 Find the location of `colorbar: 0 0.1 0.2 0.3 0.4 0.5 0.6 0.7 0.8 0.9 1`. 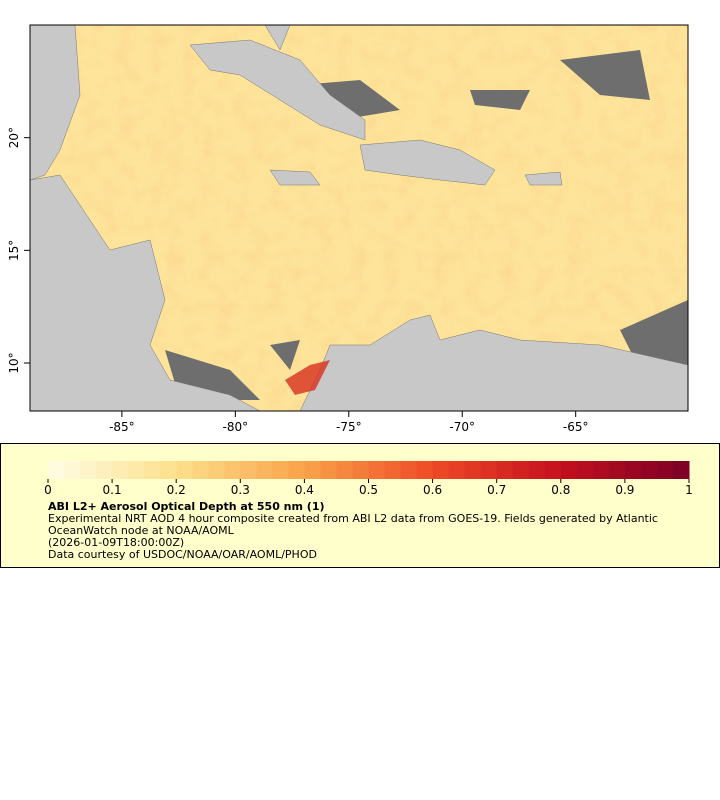

colorbar: 0 0.1 0.2 0.3 0.4 0.5 0.6 0.7 0.8 0.9 1 is located at coordinates (368, 479).